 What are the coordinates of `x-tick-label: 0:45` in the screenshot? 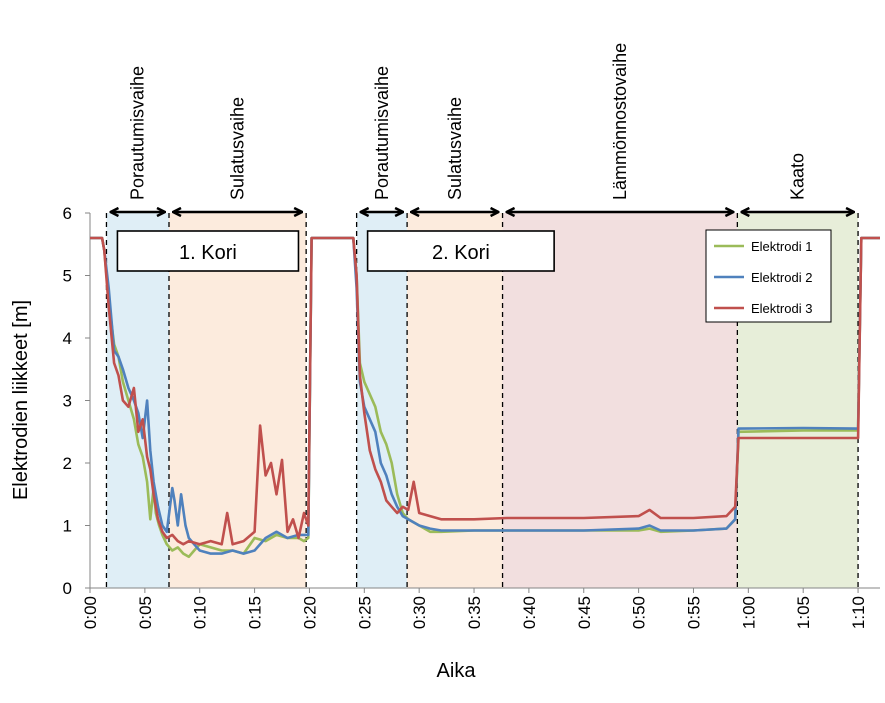 It's located at (584, 612).